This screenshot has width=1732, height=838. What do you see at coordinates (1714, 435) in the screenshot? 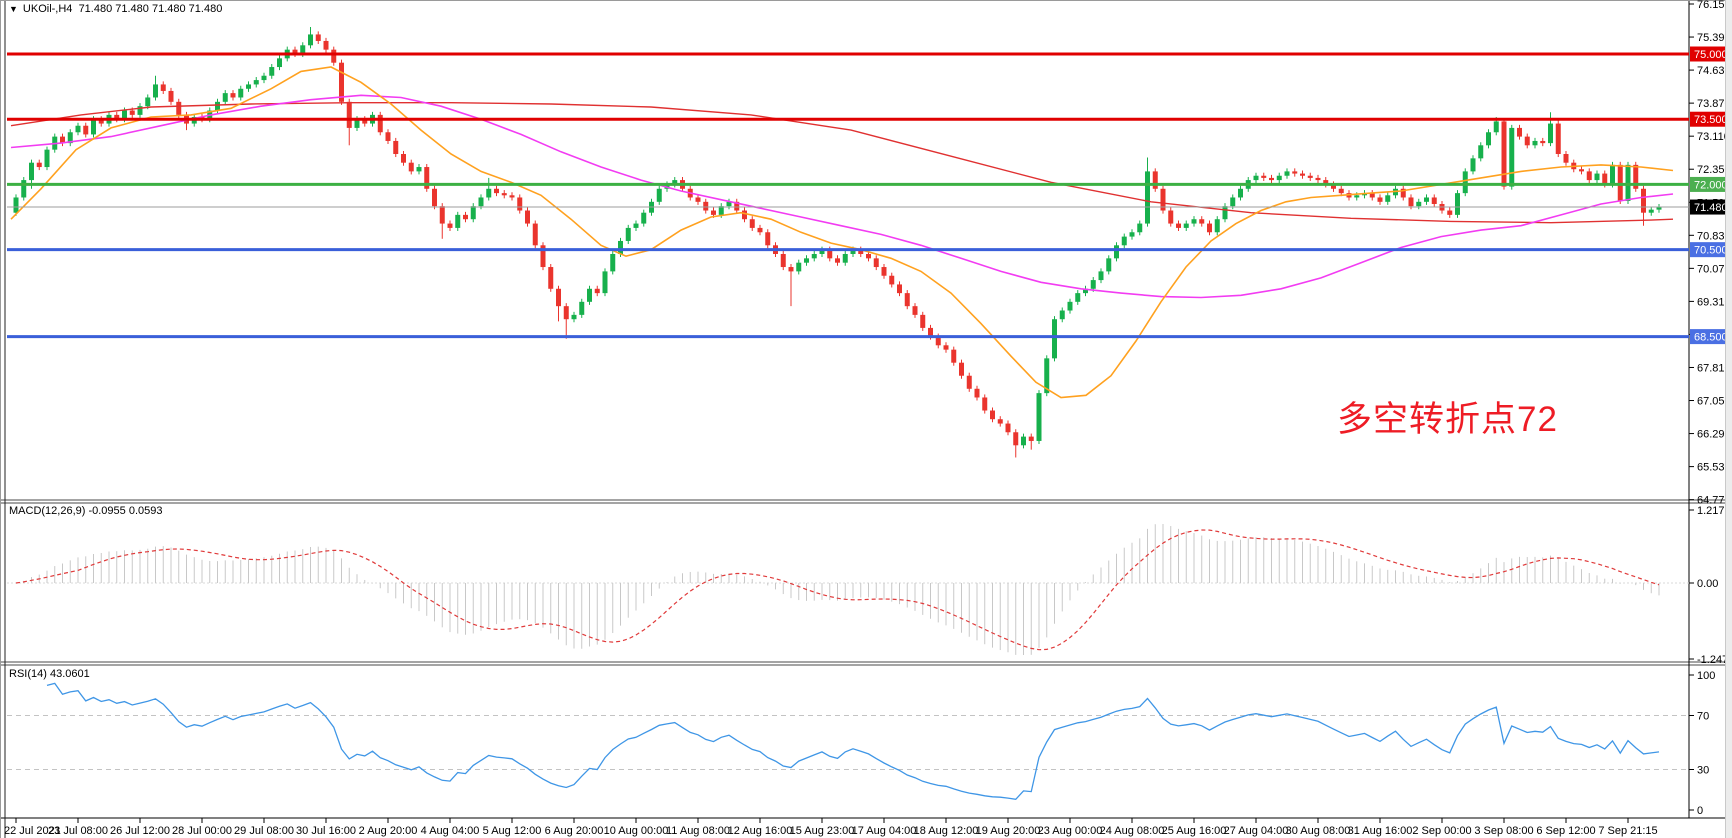
I see `price-axis-label: 66.290` at bounding box center [1714, 435].